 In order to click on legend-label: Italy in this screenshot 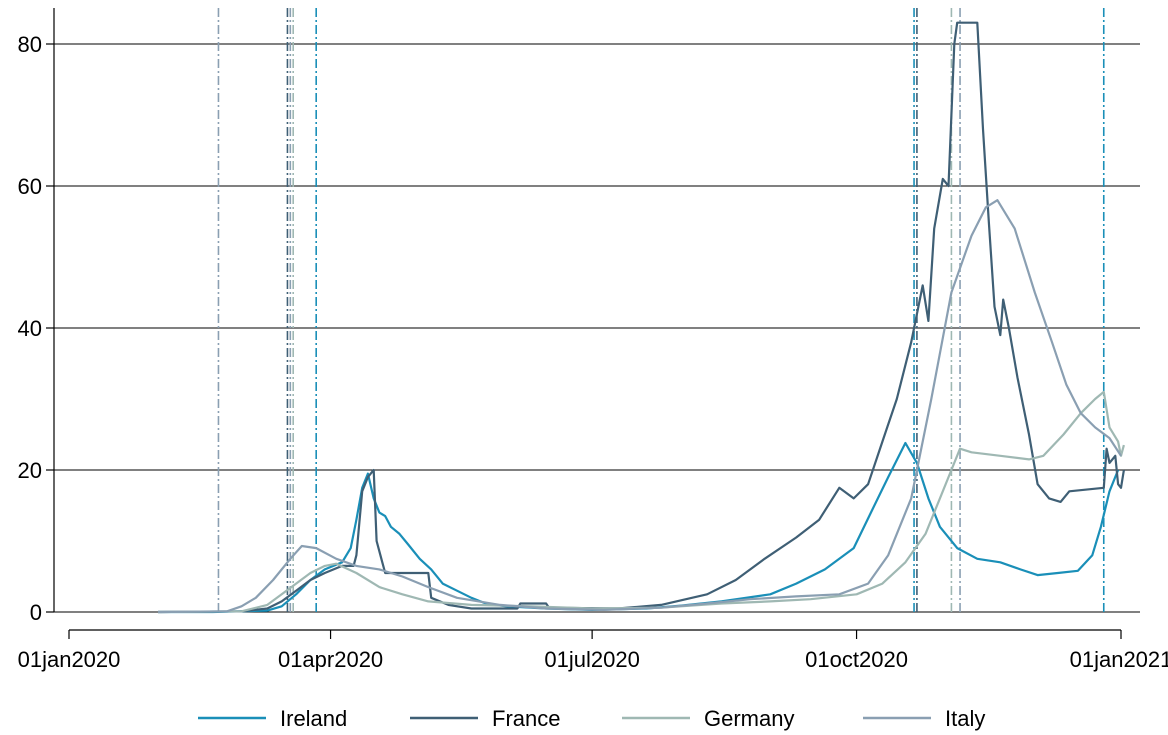, I will do `click(965, 718)`.